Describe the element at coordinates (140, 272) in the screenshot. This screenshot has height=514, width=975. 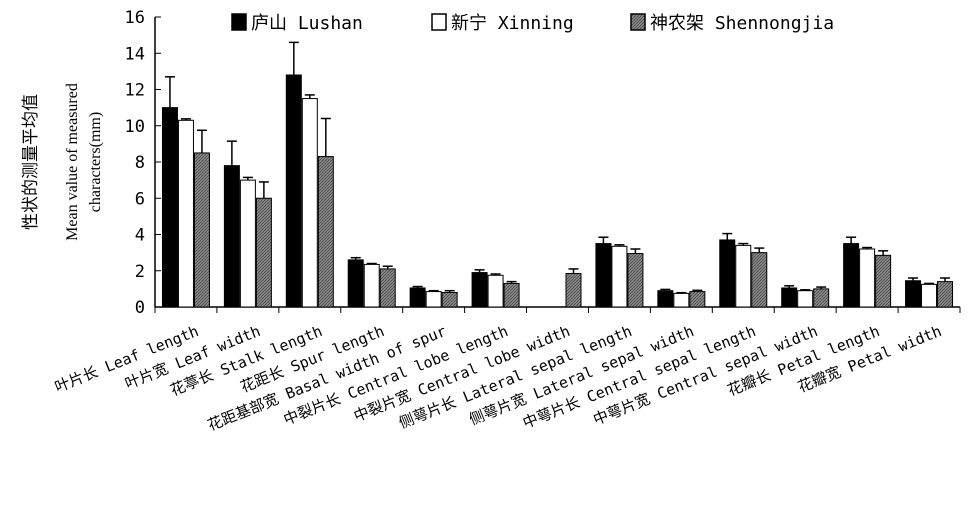
I see `y-tick-label: 2` at that location.